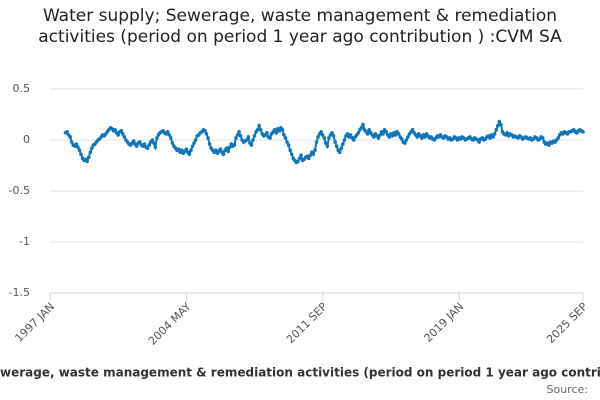 The image size is (600, 400). What do you see at coordinates (444, 322) in the screenshot?
I see `x-tick-label: 2019 JAN` at bounding box center [444, 322].